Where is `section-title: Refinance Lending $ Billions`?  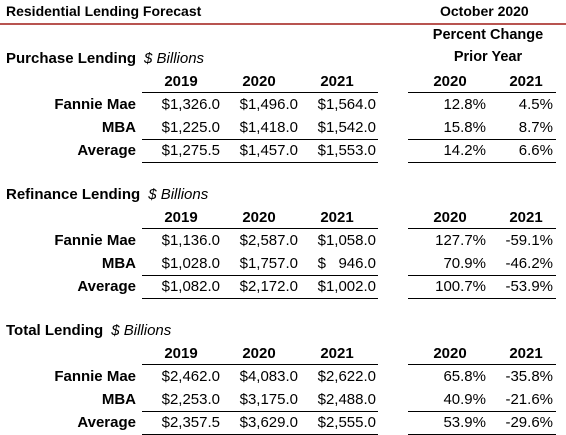 section-title: Refinance Lending $ Billions is located at coordinates (107, 194).